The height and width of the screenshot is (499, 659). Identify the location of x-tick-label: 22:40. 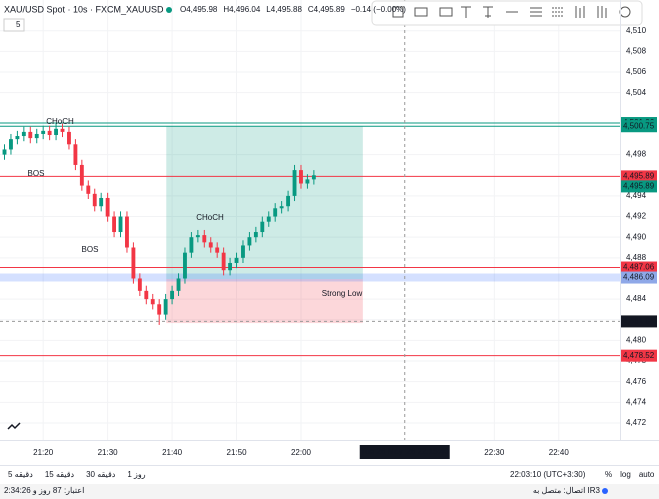
(559, 452).